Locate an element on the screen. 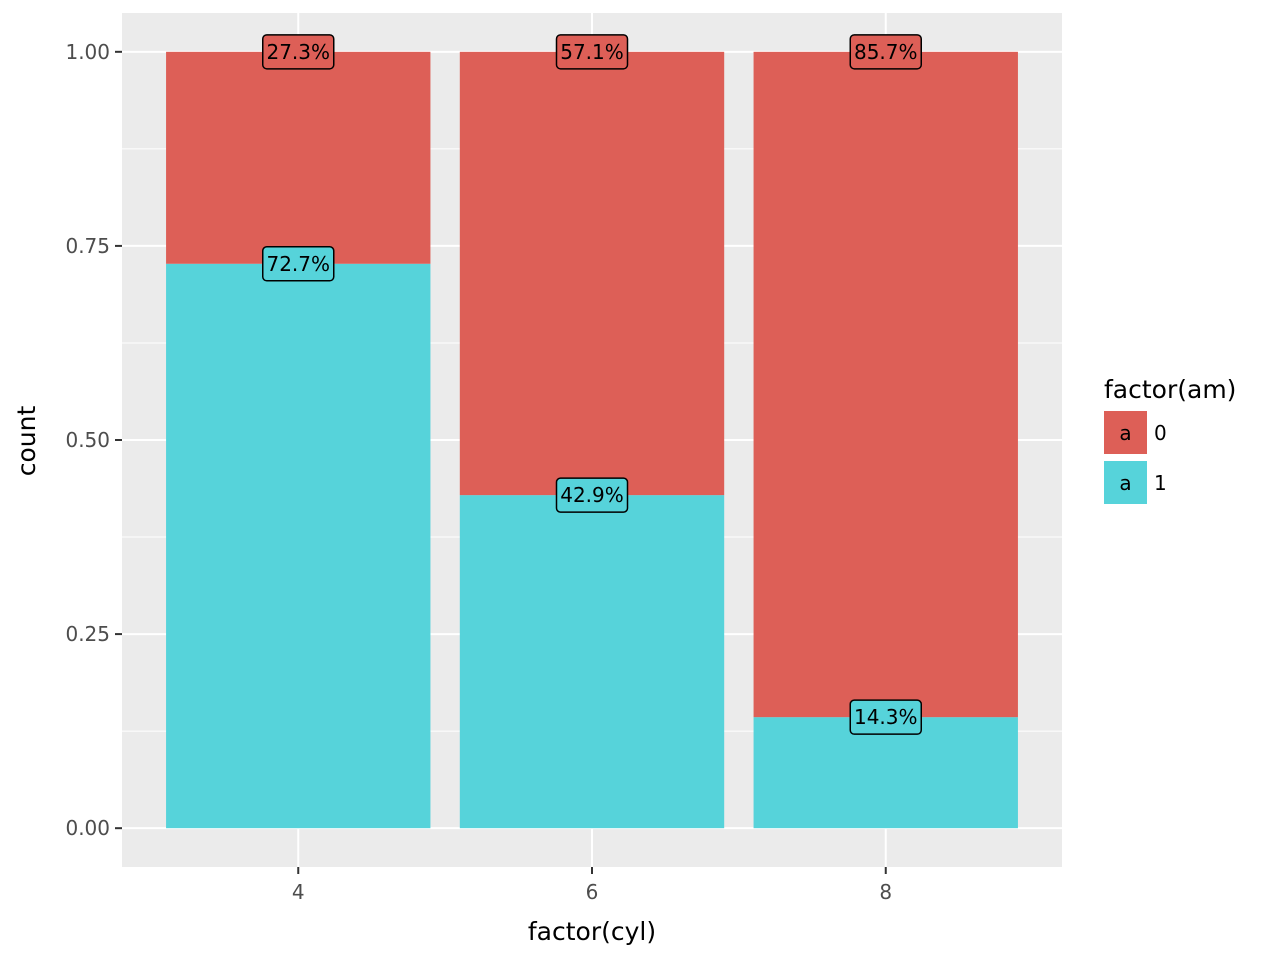 The image size is (1280, 960). bar-label-am0-cyl4: 27.3% is located at coordinates (298, 52).